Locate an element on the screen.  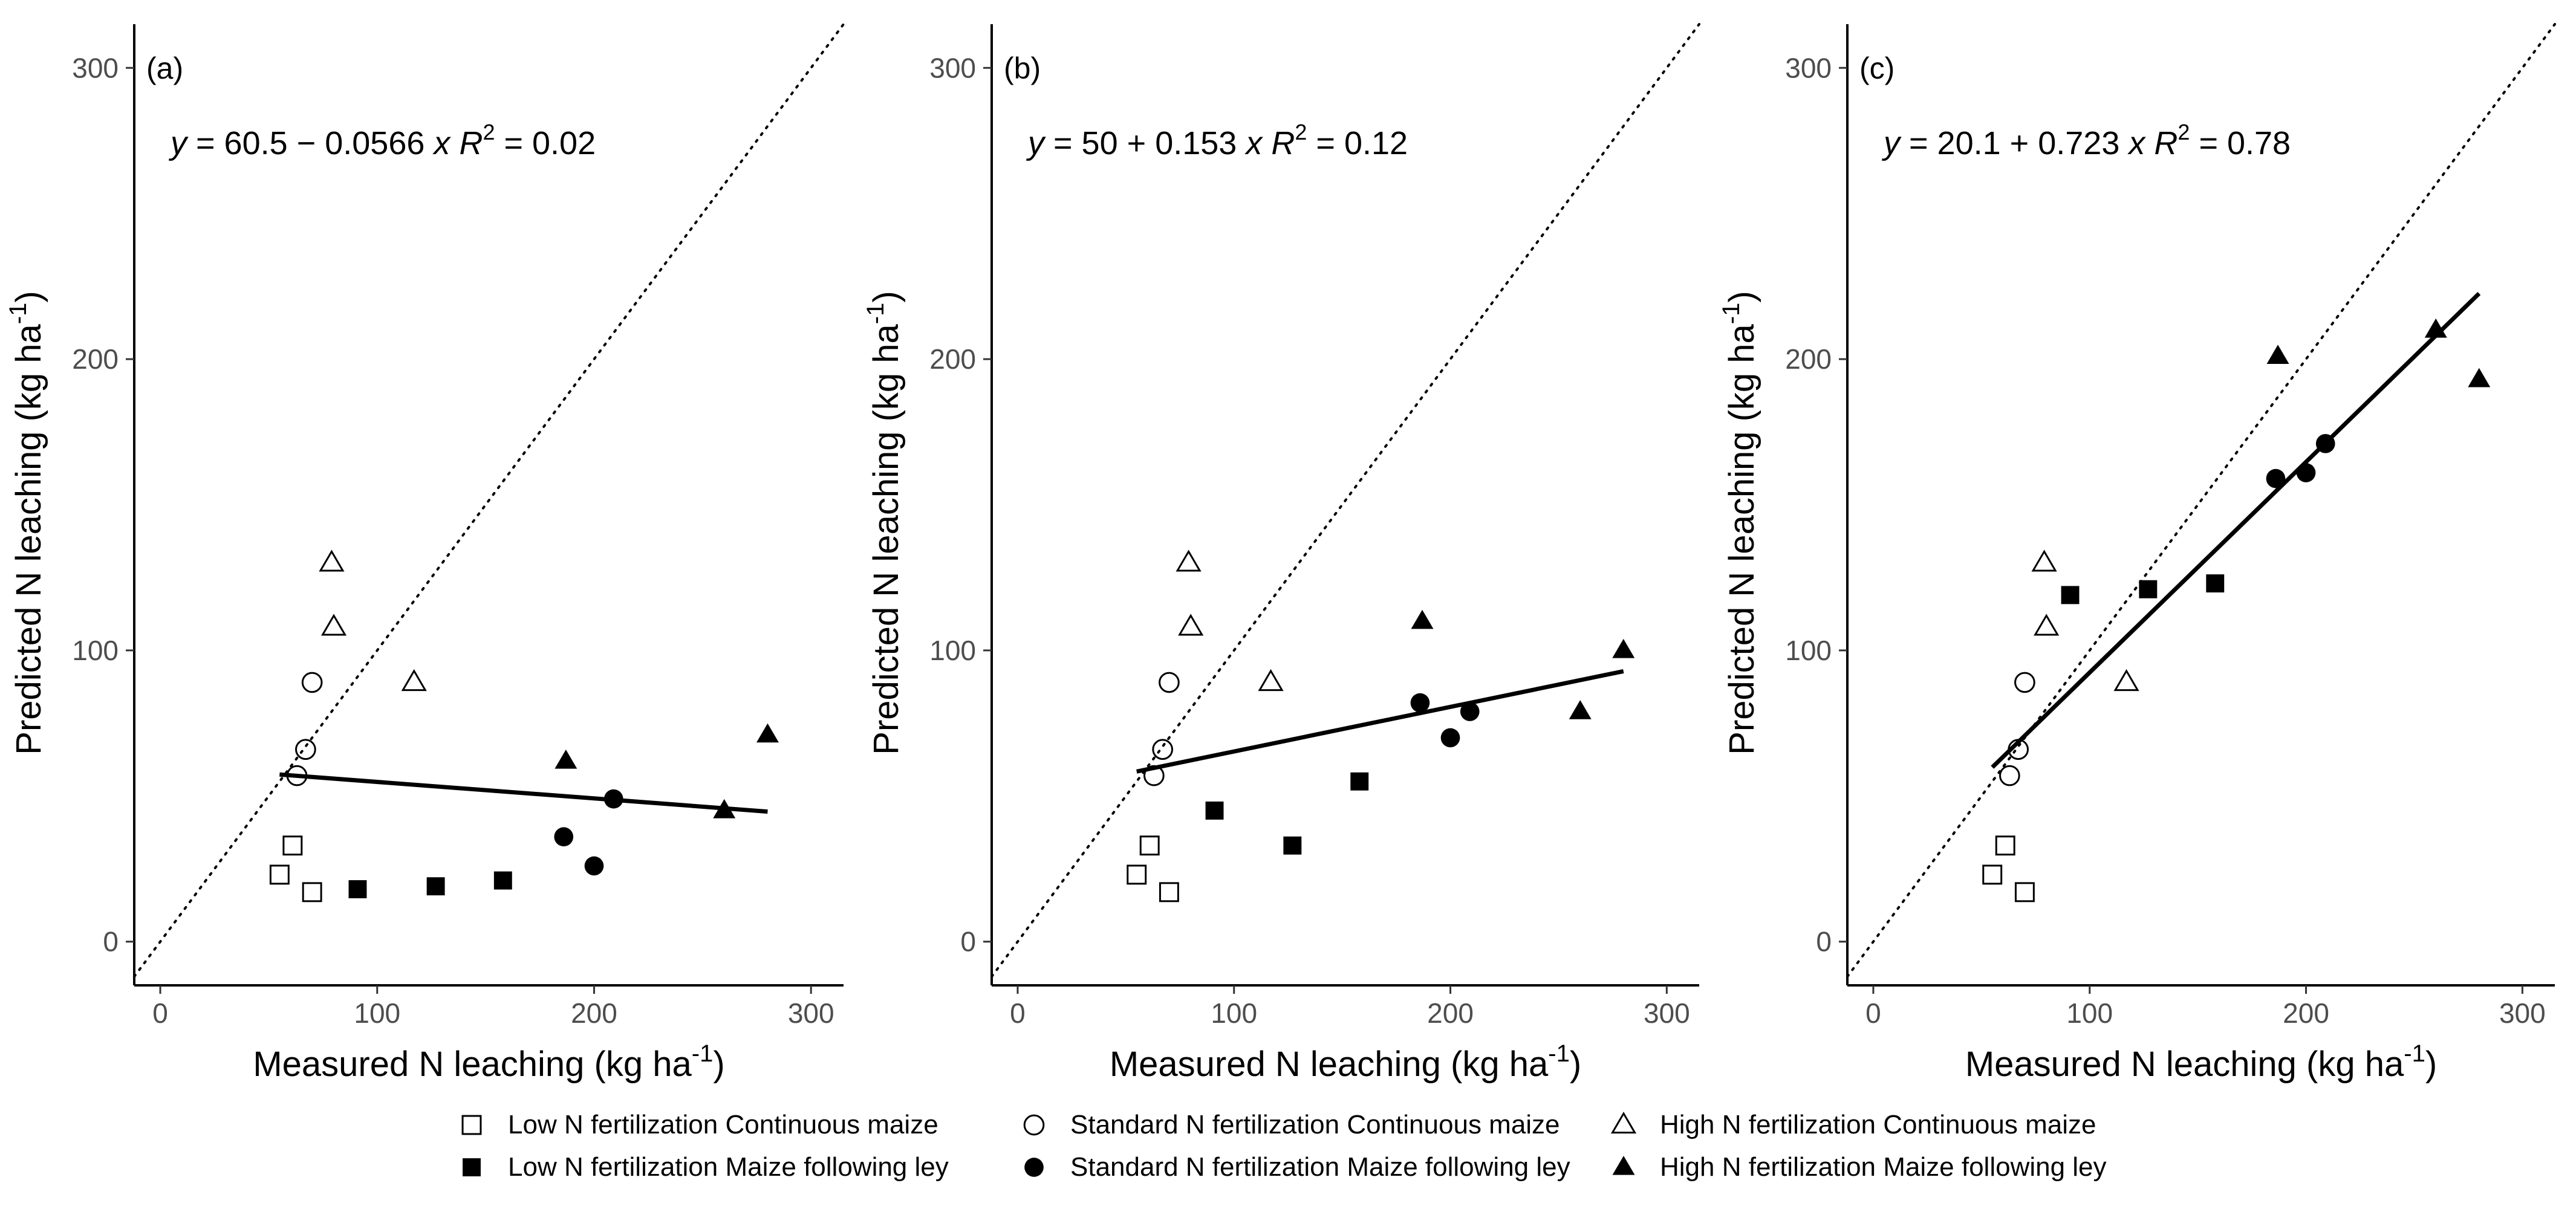
panel-label: (c) is located at coordinates (1877, 68).